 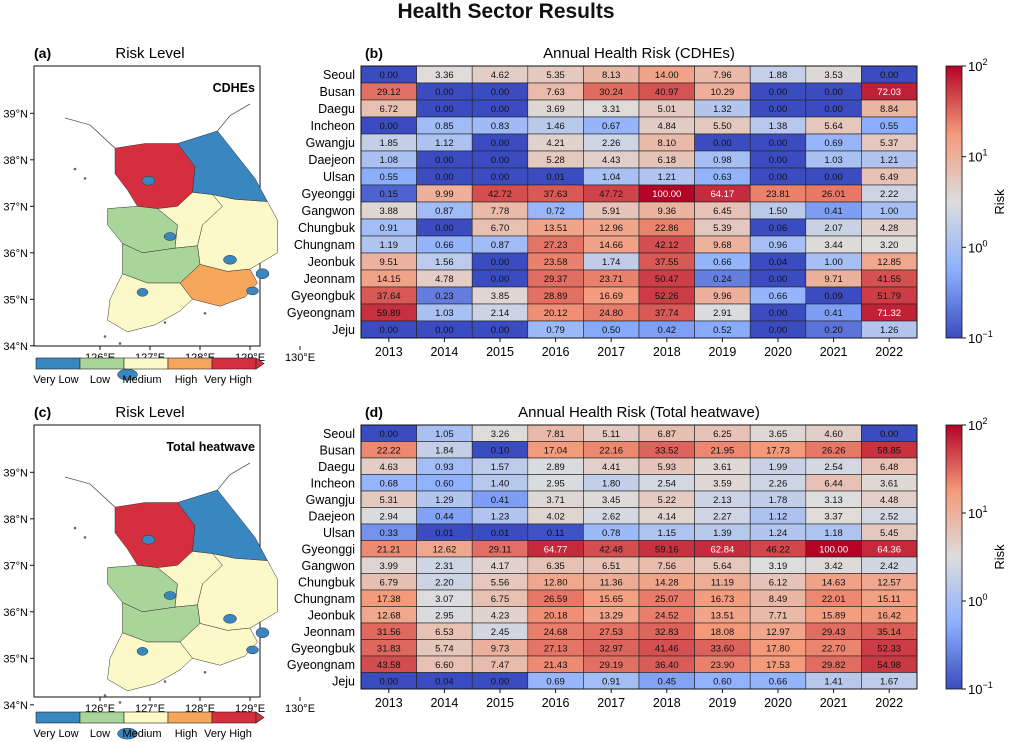 I want to click on cell-value-label: 1.21, so click(x=667, y=177).